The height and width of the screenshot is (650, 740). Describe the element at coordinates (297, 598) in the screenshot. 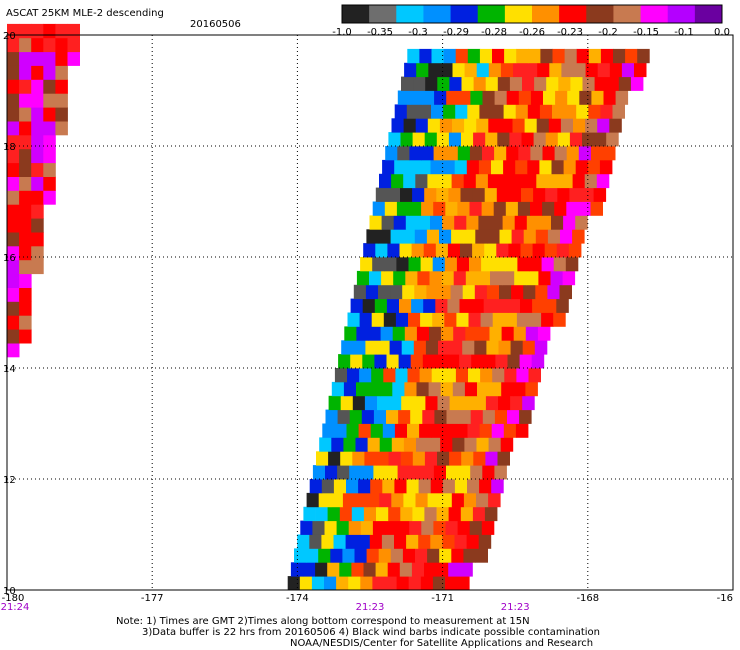

I see `x-tick-label: -174` at that location.